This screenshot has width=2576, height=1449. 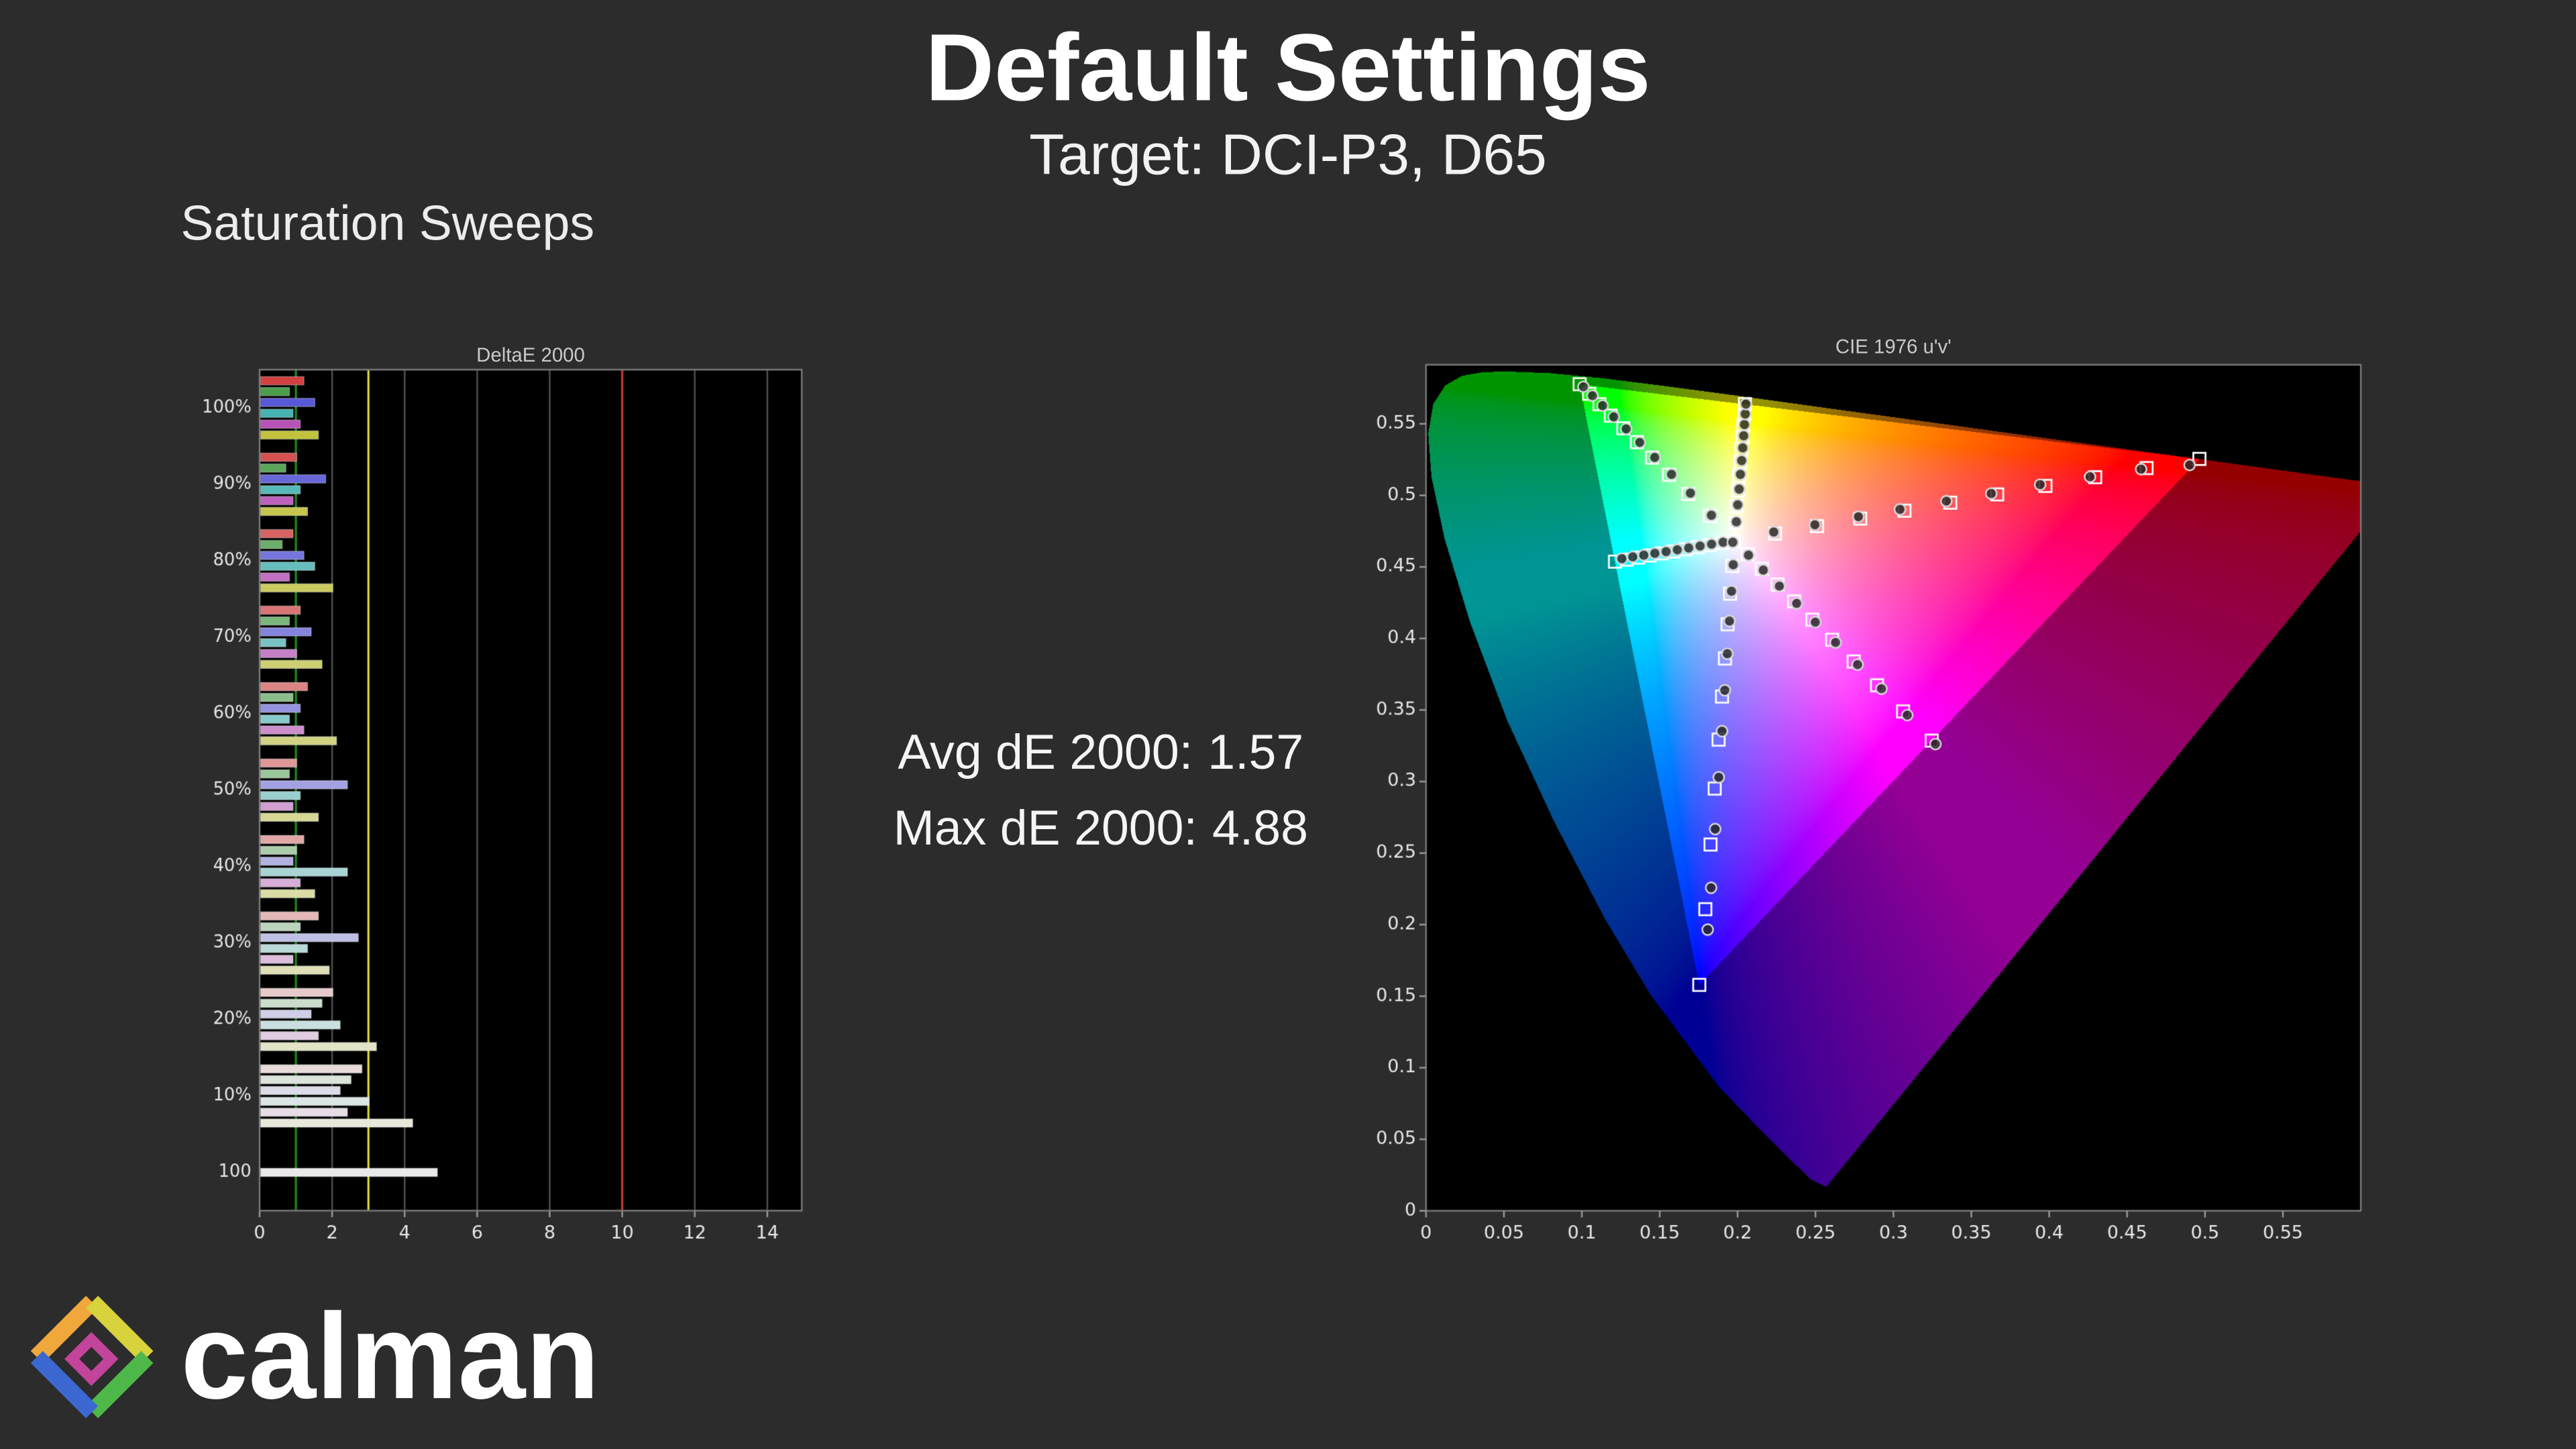 I want to click on cie-chart-title: CIE 1976 u'v', so click(x=1893, y=346).